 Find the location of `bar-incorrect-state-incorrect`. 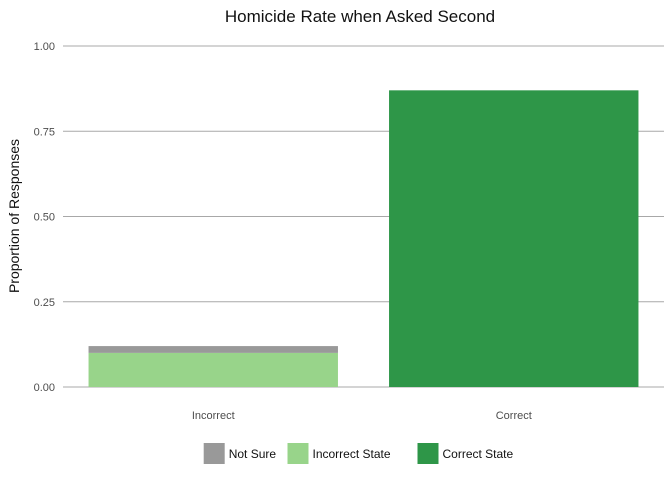

bar-incorrect-state-incorrect is located at coordinates (213, 369).